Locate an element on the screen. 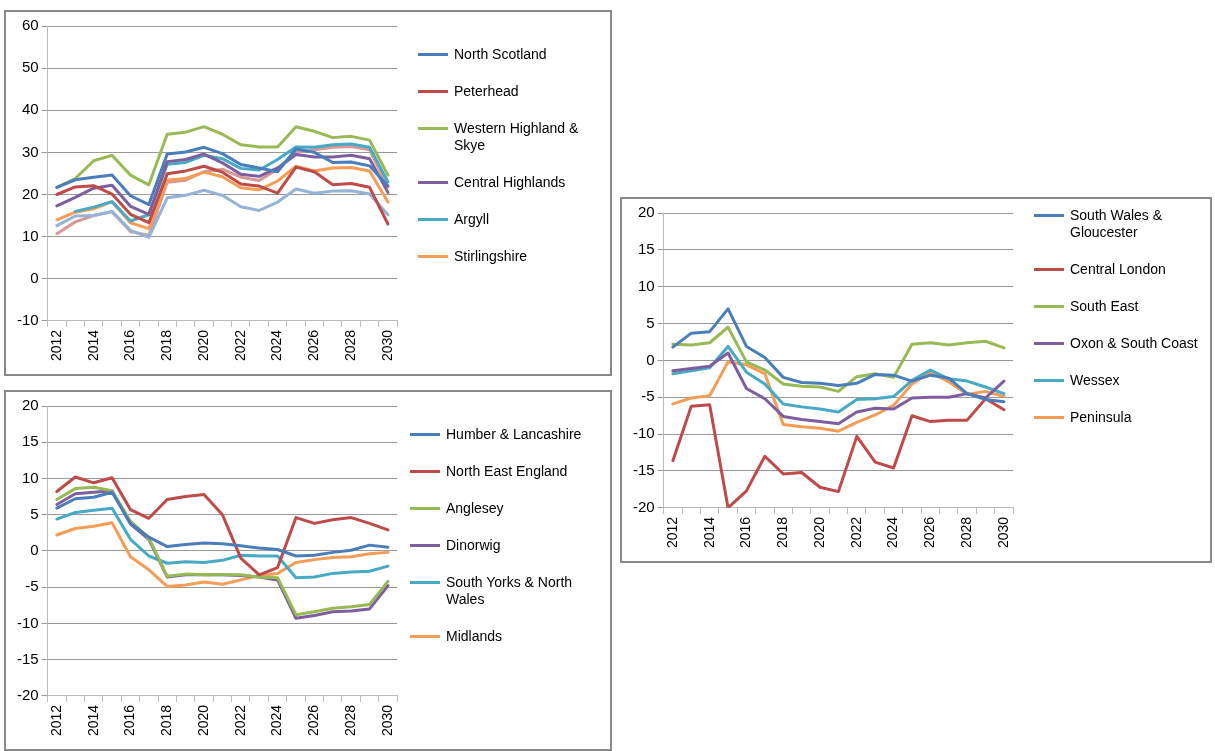 This screenshot has width=1215, height=751. y-tick-label: 50 is located at coordinates (30, 67).